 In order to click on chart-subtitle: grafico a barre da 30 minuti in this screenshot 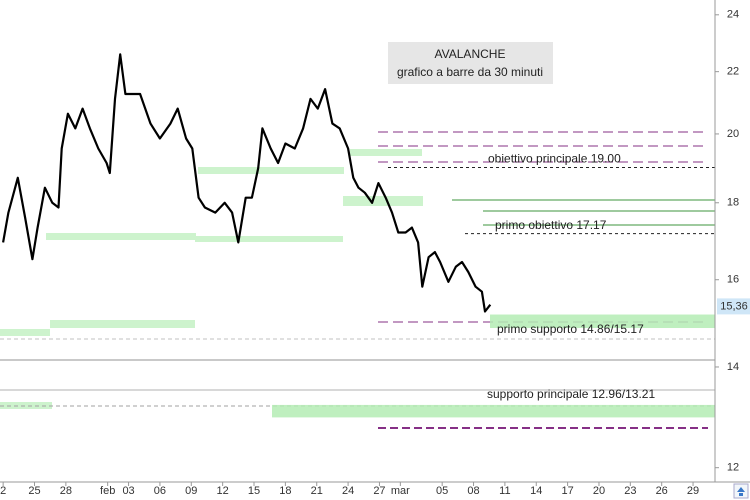, I will do `click(470, 72)`.